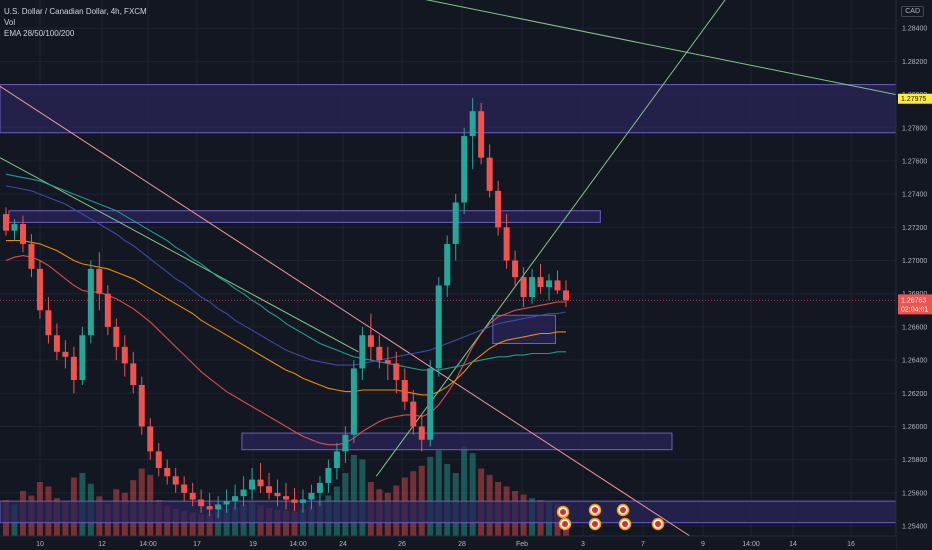 This screenshot has height=550, width=932. Describe the element at coordinates (914, 275) in the screenshot. I see `price-axis` at that location.